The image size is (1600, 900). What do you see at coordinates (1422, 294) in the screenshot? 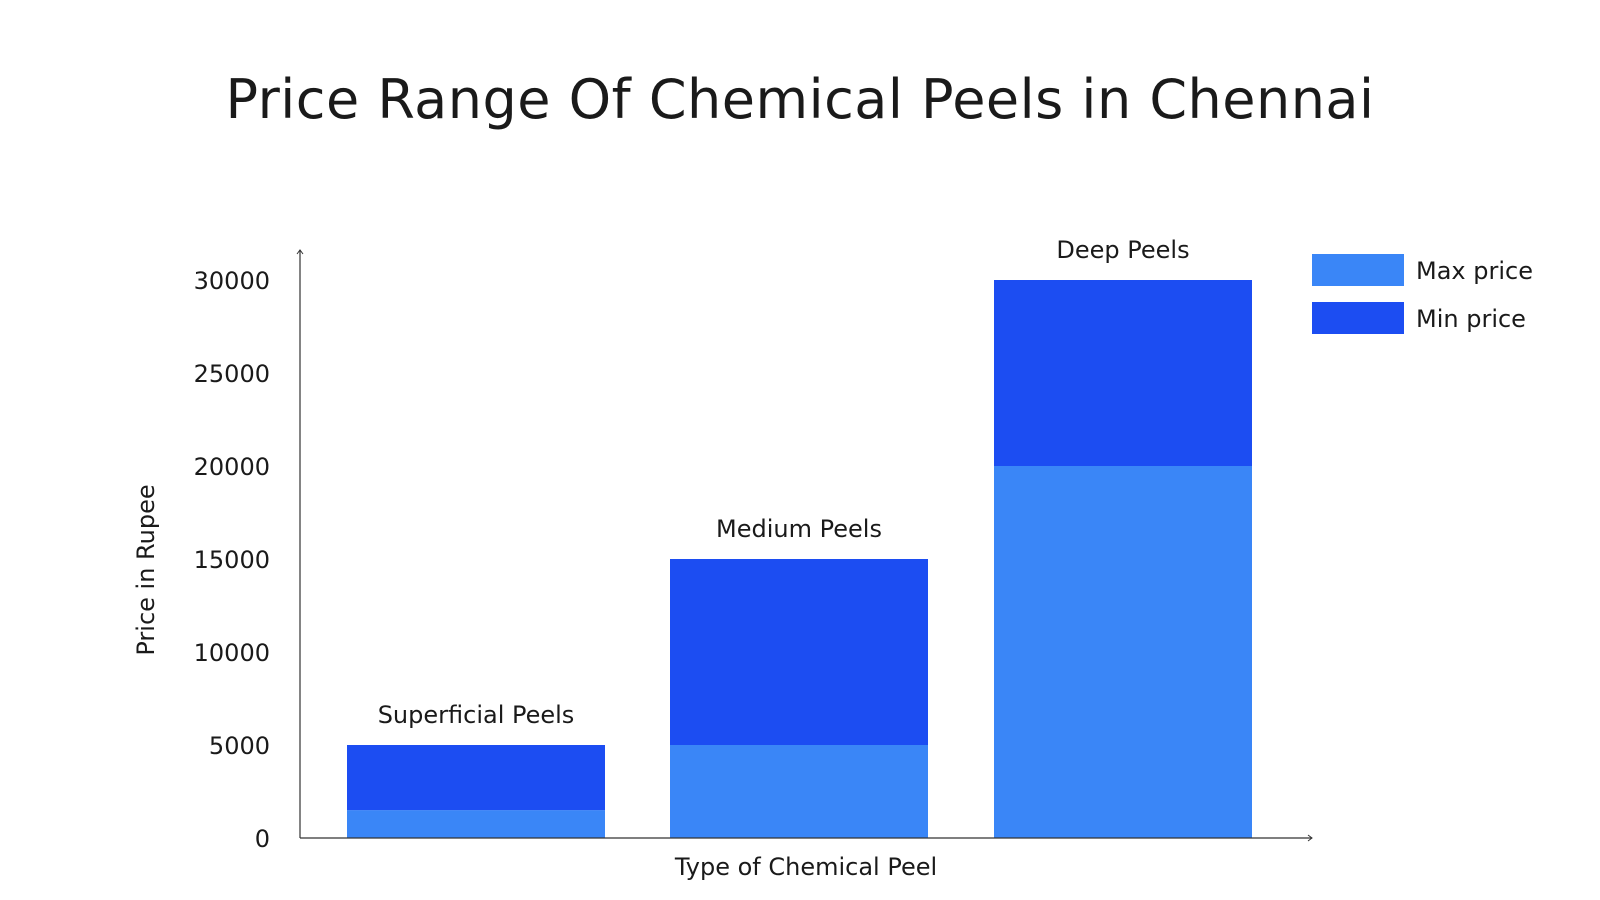
I see `legend: Max price Min price` at bounding box center [1422, 294].